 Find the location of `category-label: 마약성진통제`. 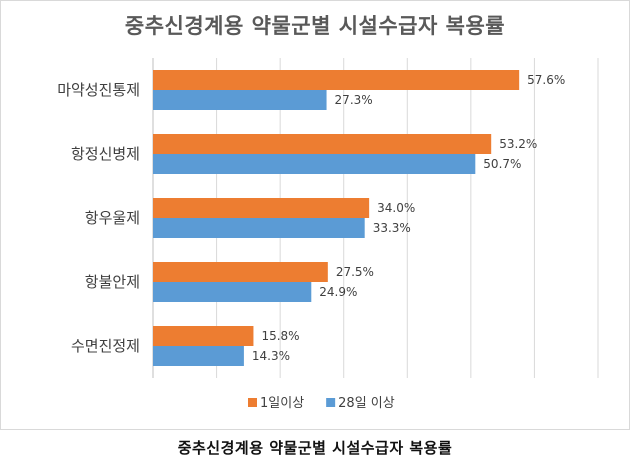

category-label: 마약성진통제 is located at coordinates (98, 90).